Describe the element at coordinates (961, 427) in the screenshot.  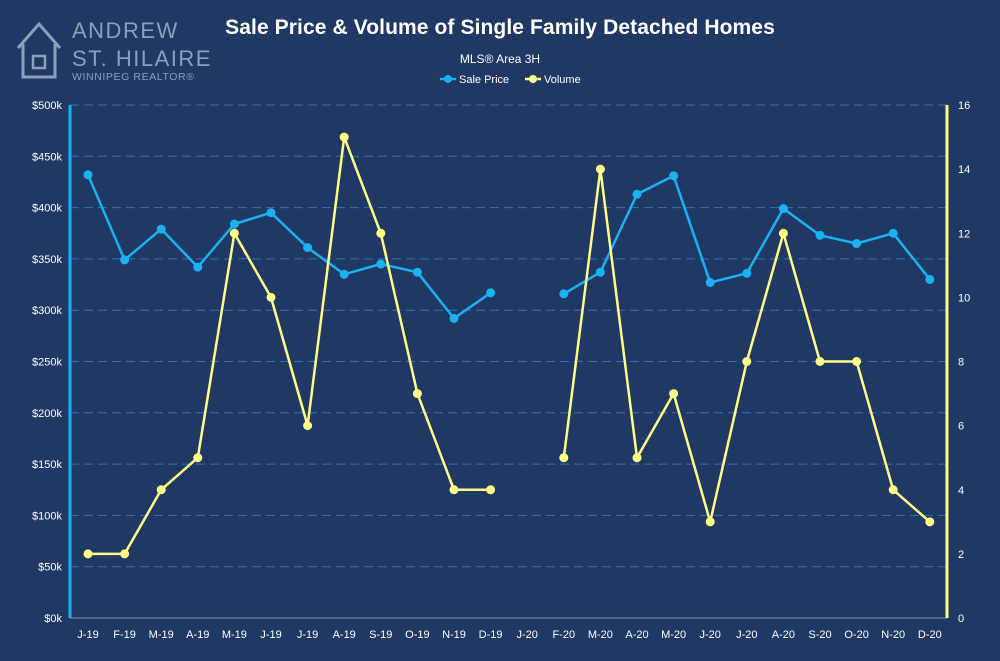
I see `y-right-tick-label: 6` at that location.